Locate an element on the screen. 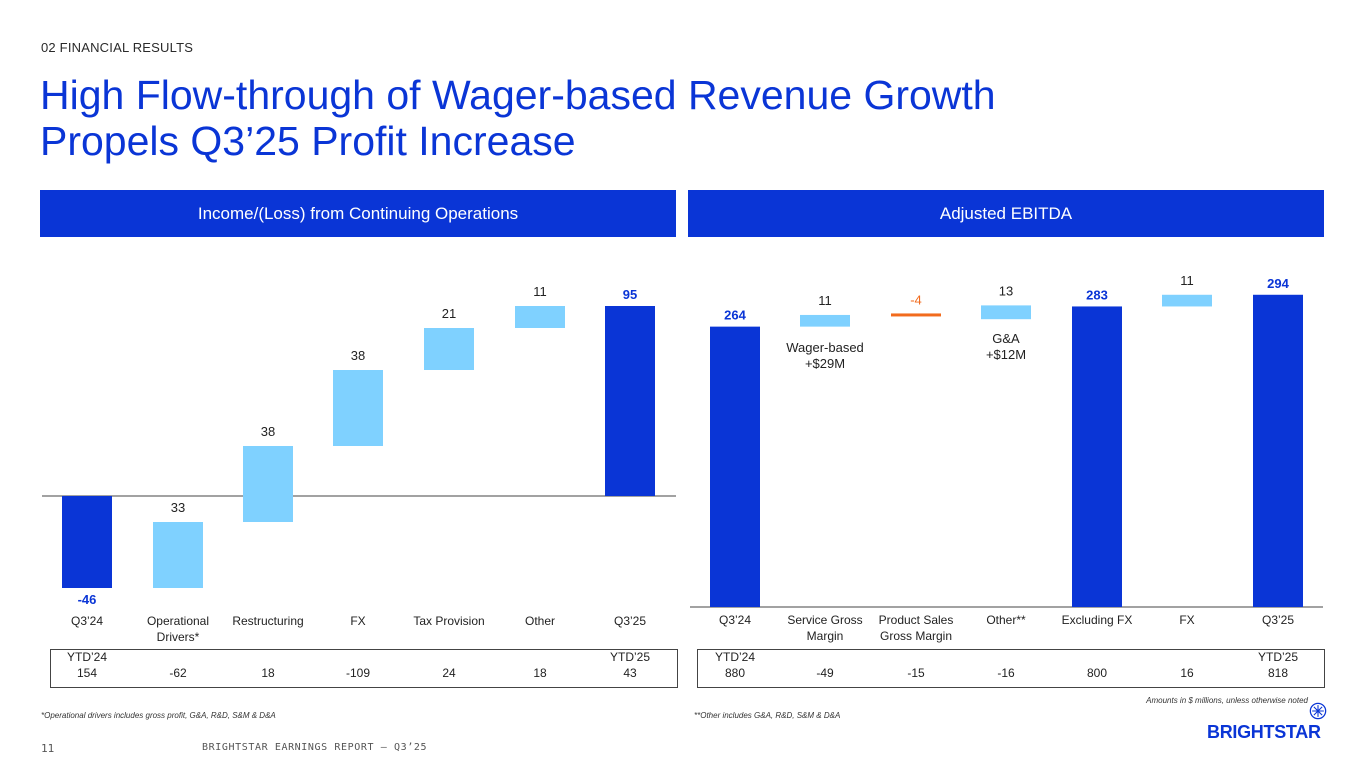  income-category-label: FX is located at coordinates (357, 621).